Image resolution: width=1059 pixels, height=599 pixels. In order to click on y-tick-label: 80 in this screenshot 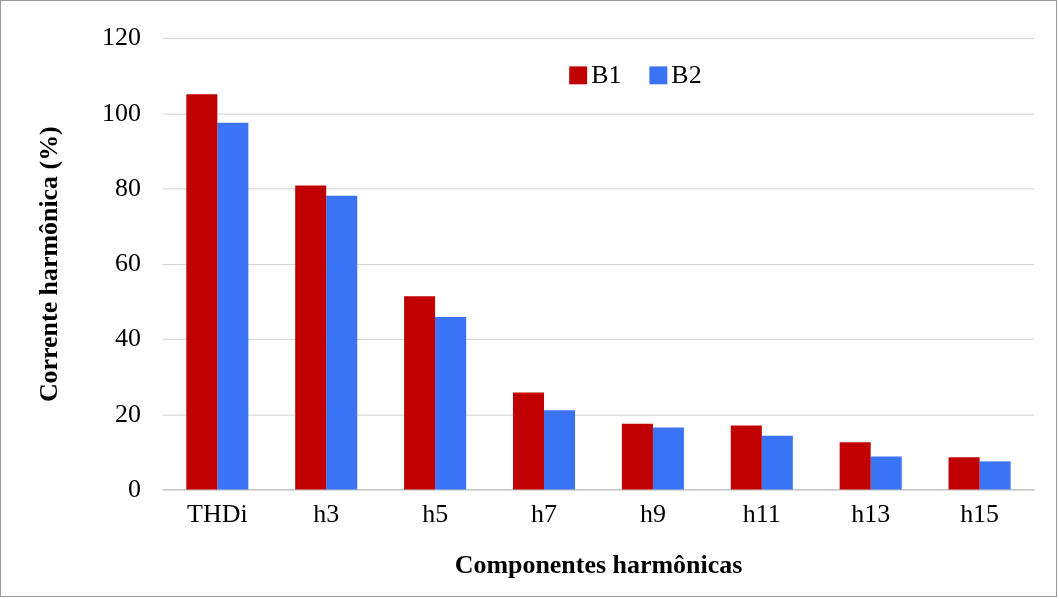, I will do `click(127, 187)`.